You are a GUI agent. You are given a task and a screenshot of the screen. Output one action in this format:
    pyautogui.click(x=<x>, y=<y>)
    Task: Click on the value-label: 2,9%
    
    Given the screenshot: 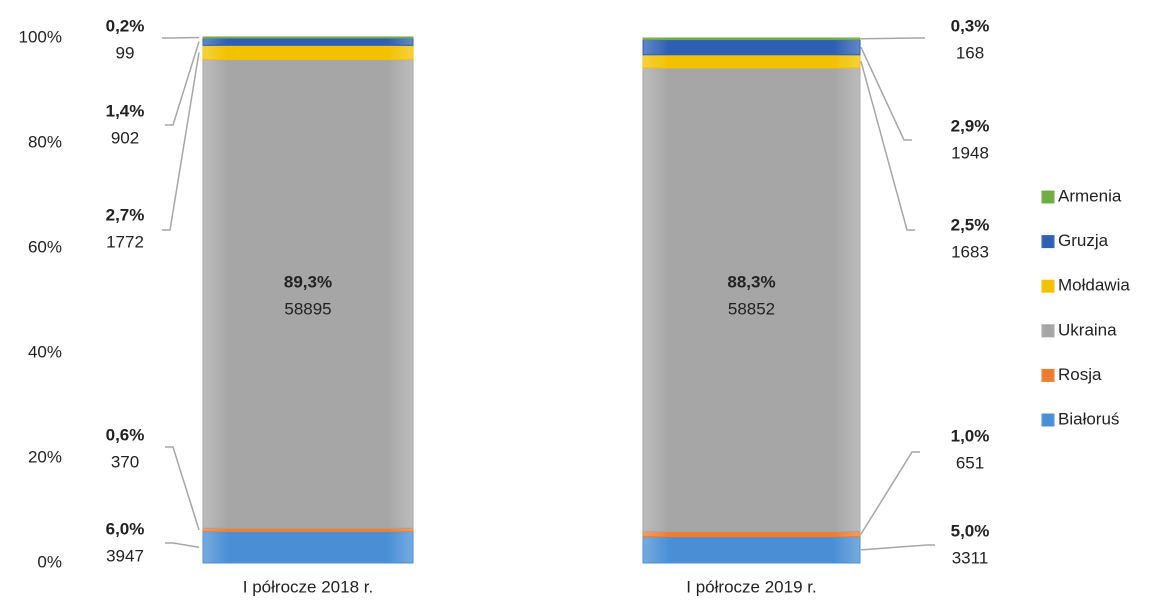 What is the action you would take?
    pyautogui.click(x=970, y=125)
    